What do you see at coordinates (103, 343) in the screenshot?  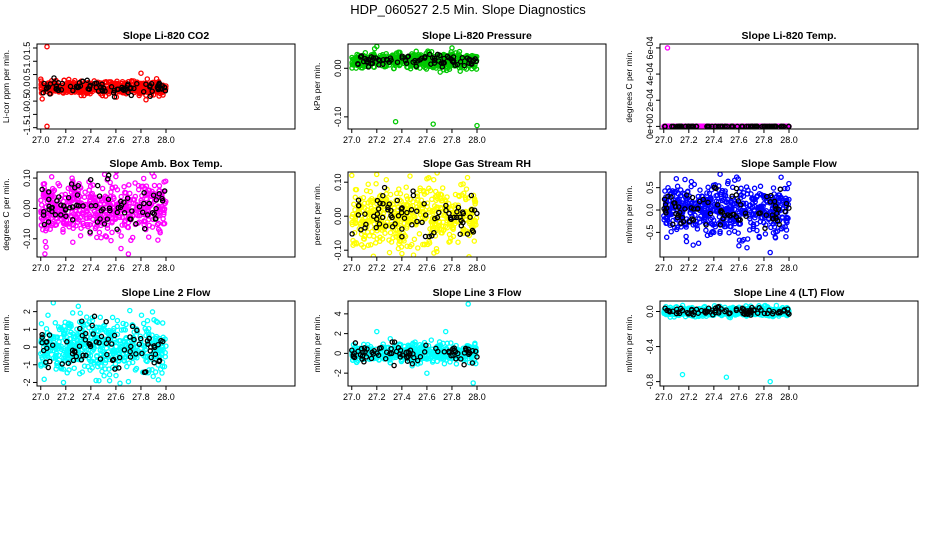 I see `data-points` at bounding box center [103, 343].